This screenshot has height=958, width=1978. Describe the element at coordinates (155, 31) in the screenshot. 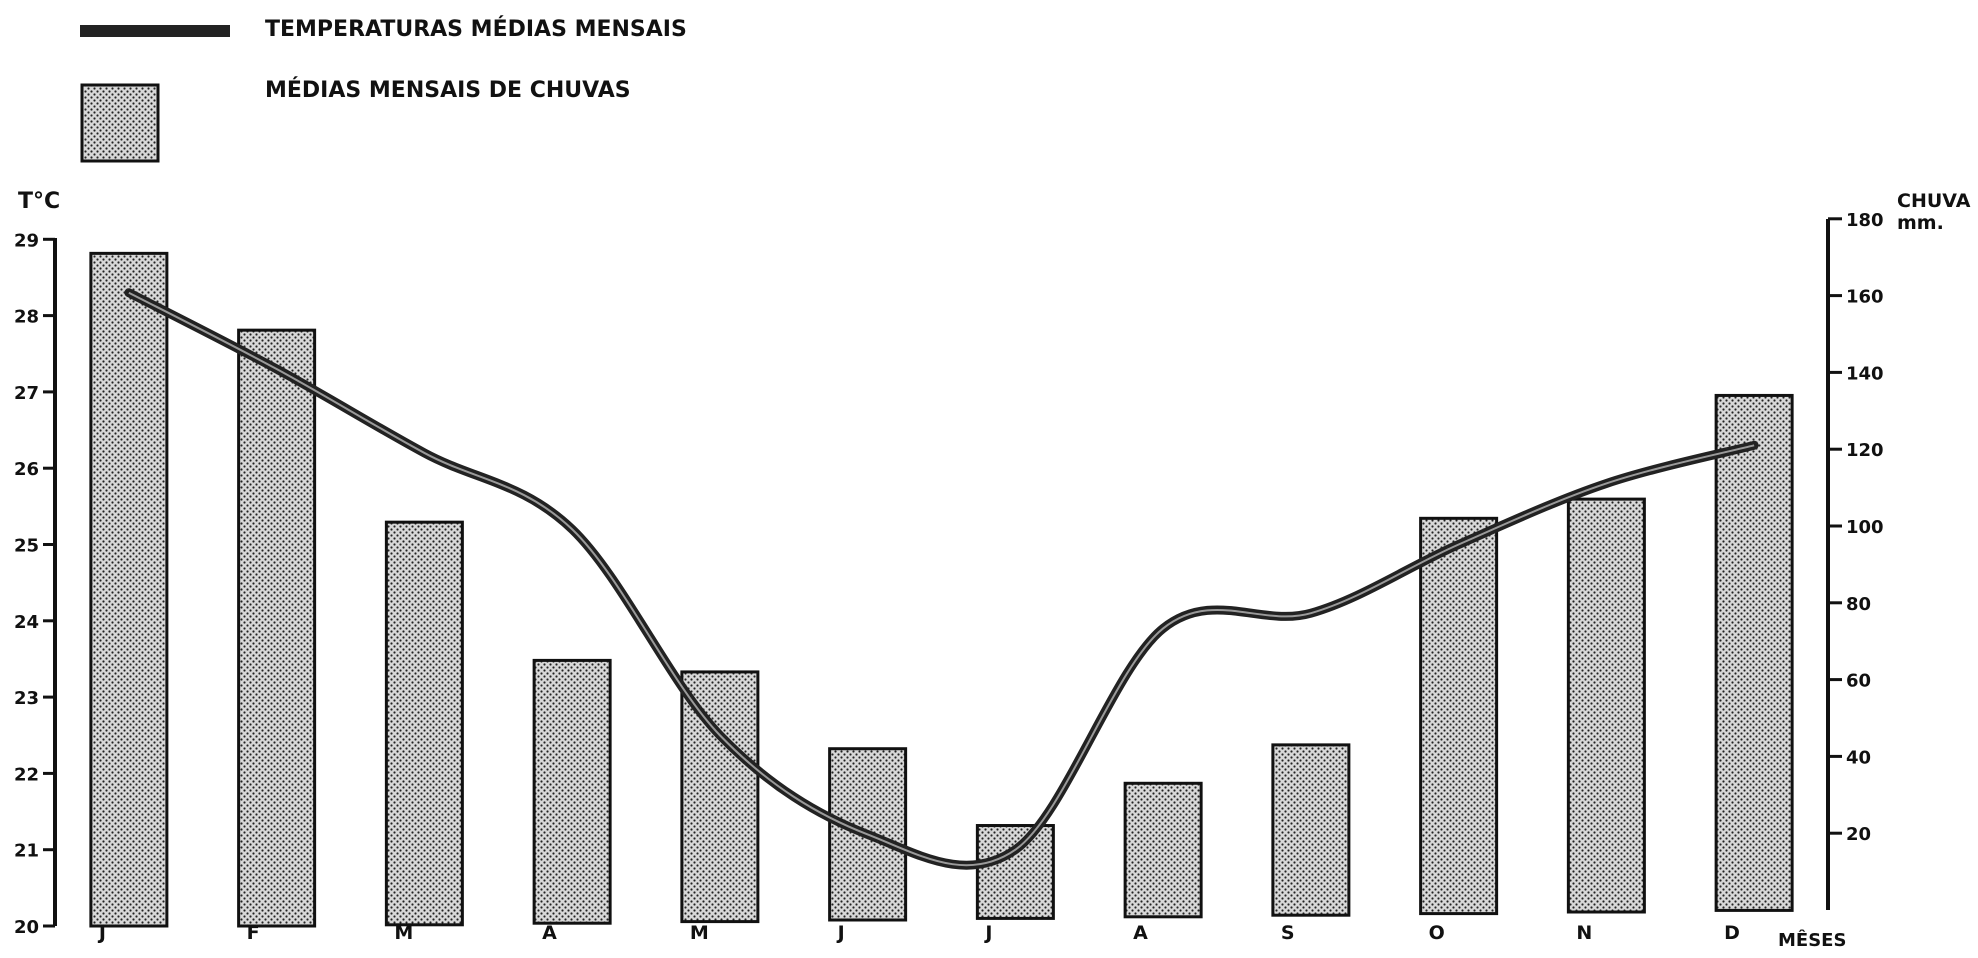

I see `legend-temperature-swatch` at that location.